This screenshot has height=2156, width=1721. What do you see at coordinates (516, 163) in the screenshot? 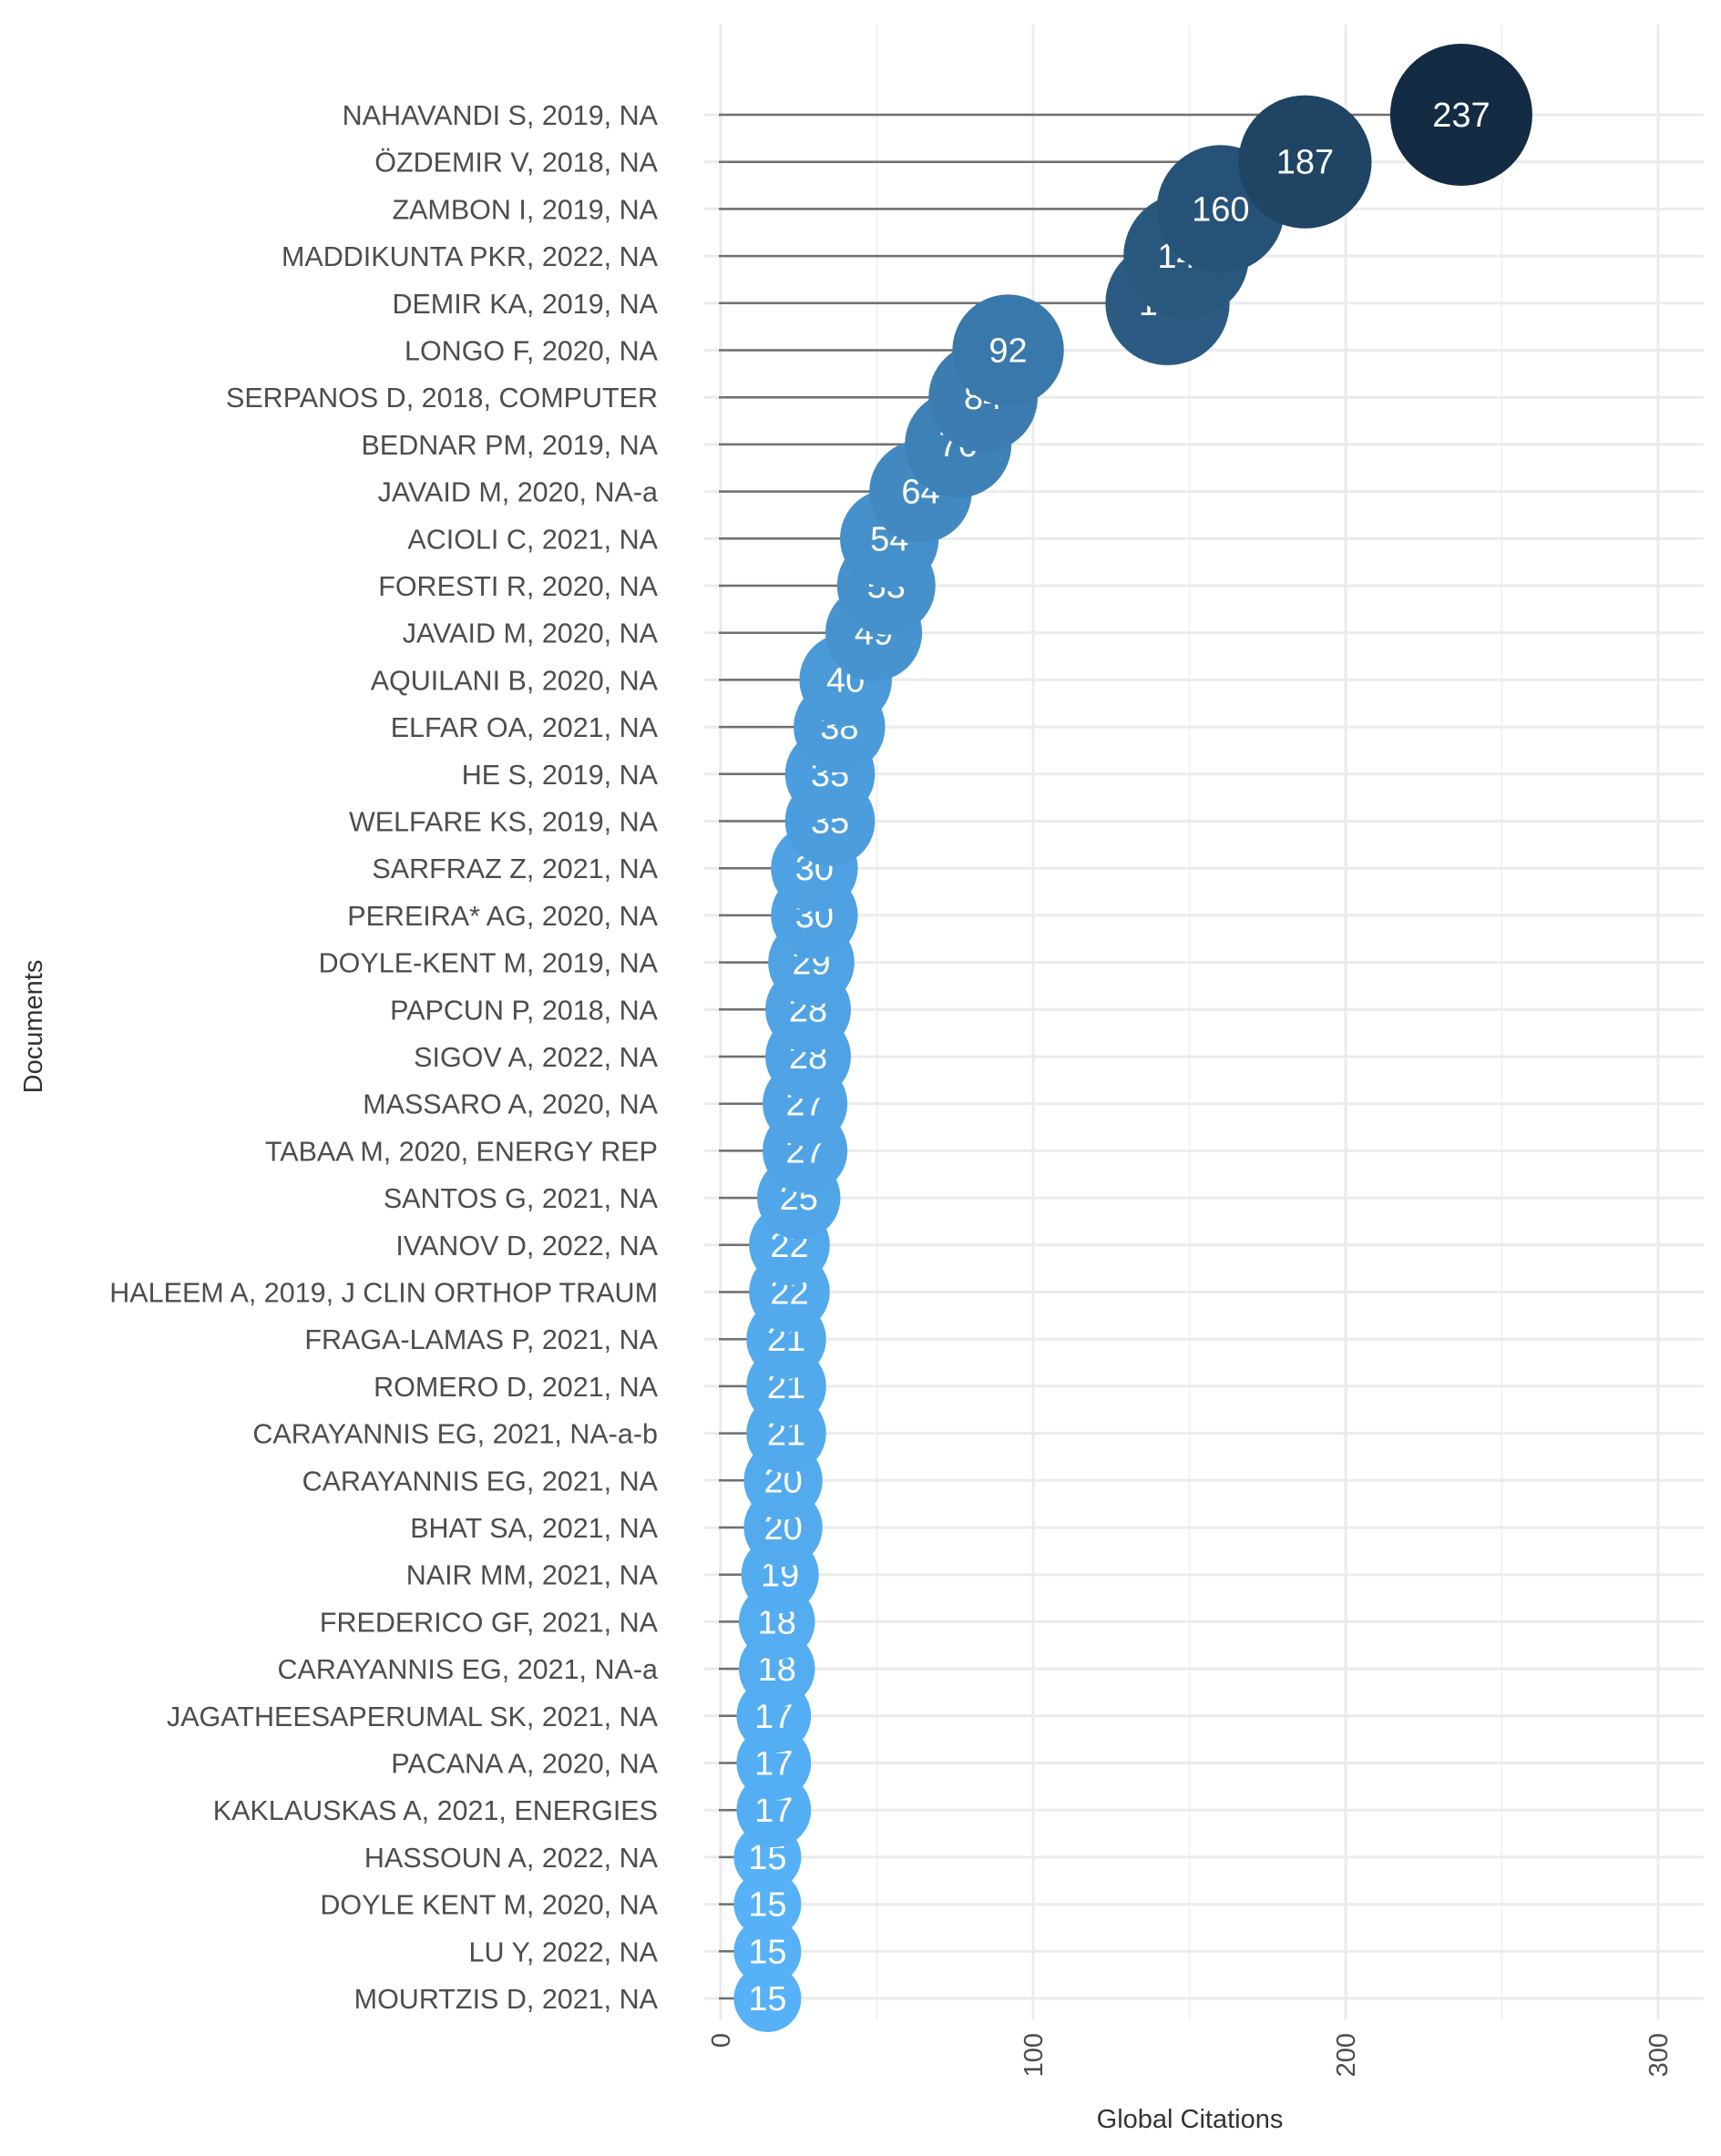
I see `y-tick-label: ÖZDEMIR V, 2018, NA` at bounding box center [516, 163].